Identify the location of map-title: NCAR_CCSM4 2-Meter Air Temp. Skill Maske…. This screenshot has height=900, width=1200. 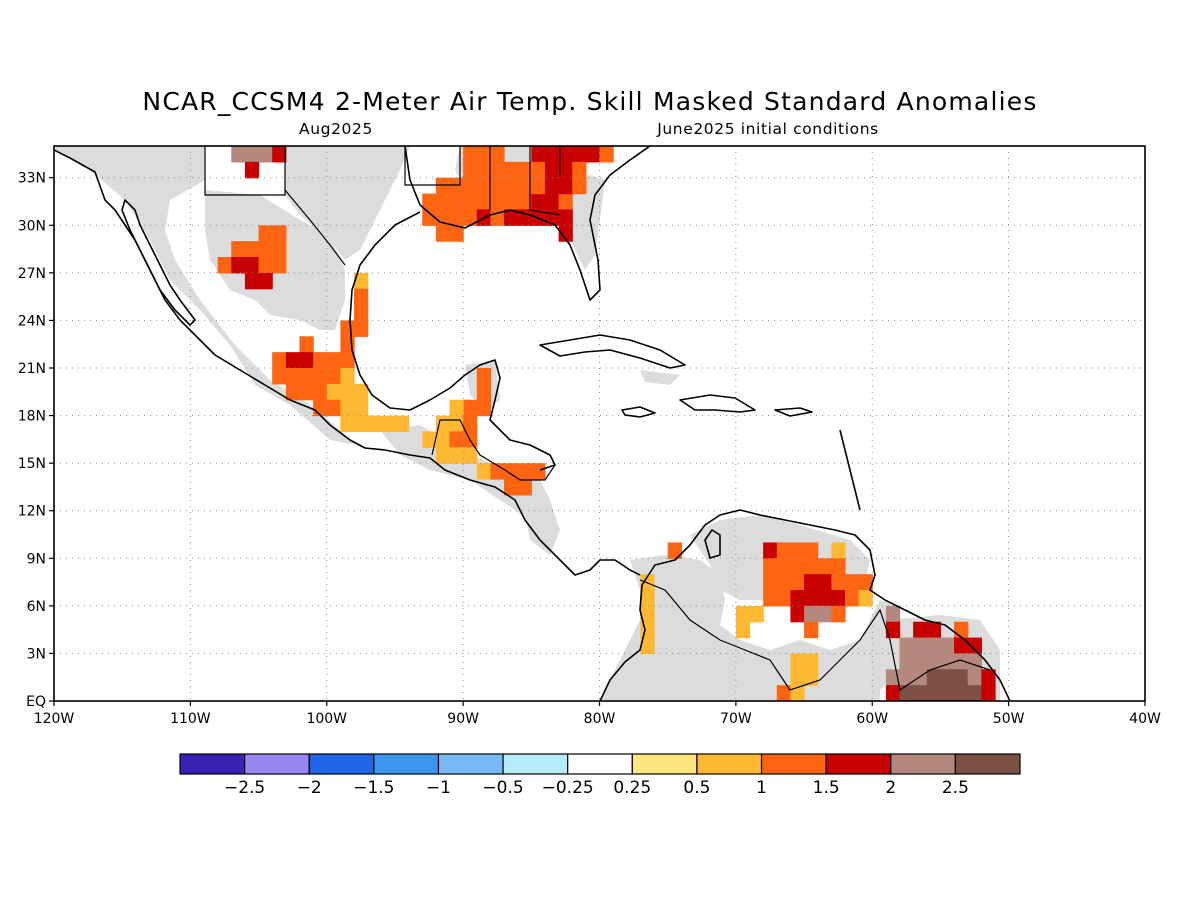
(589, 101).